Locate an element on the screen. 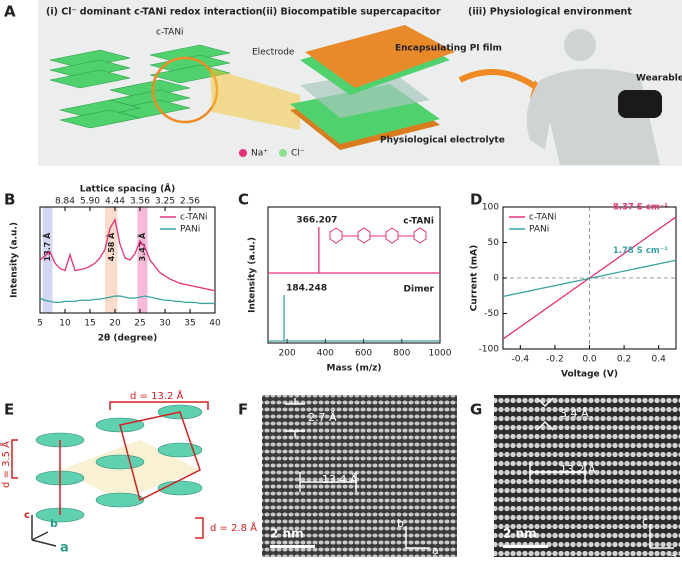  label: Physiological electrolyte is located at coordinates (442, 141).